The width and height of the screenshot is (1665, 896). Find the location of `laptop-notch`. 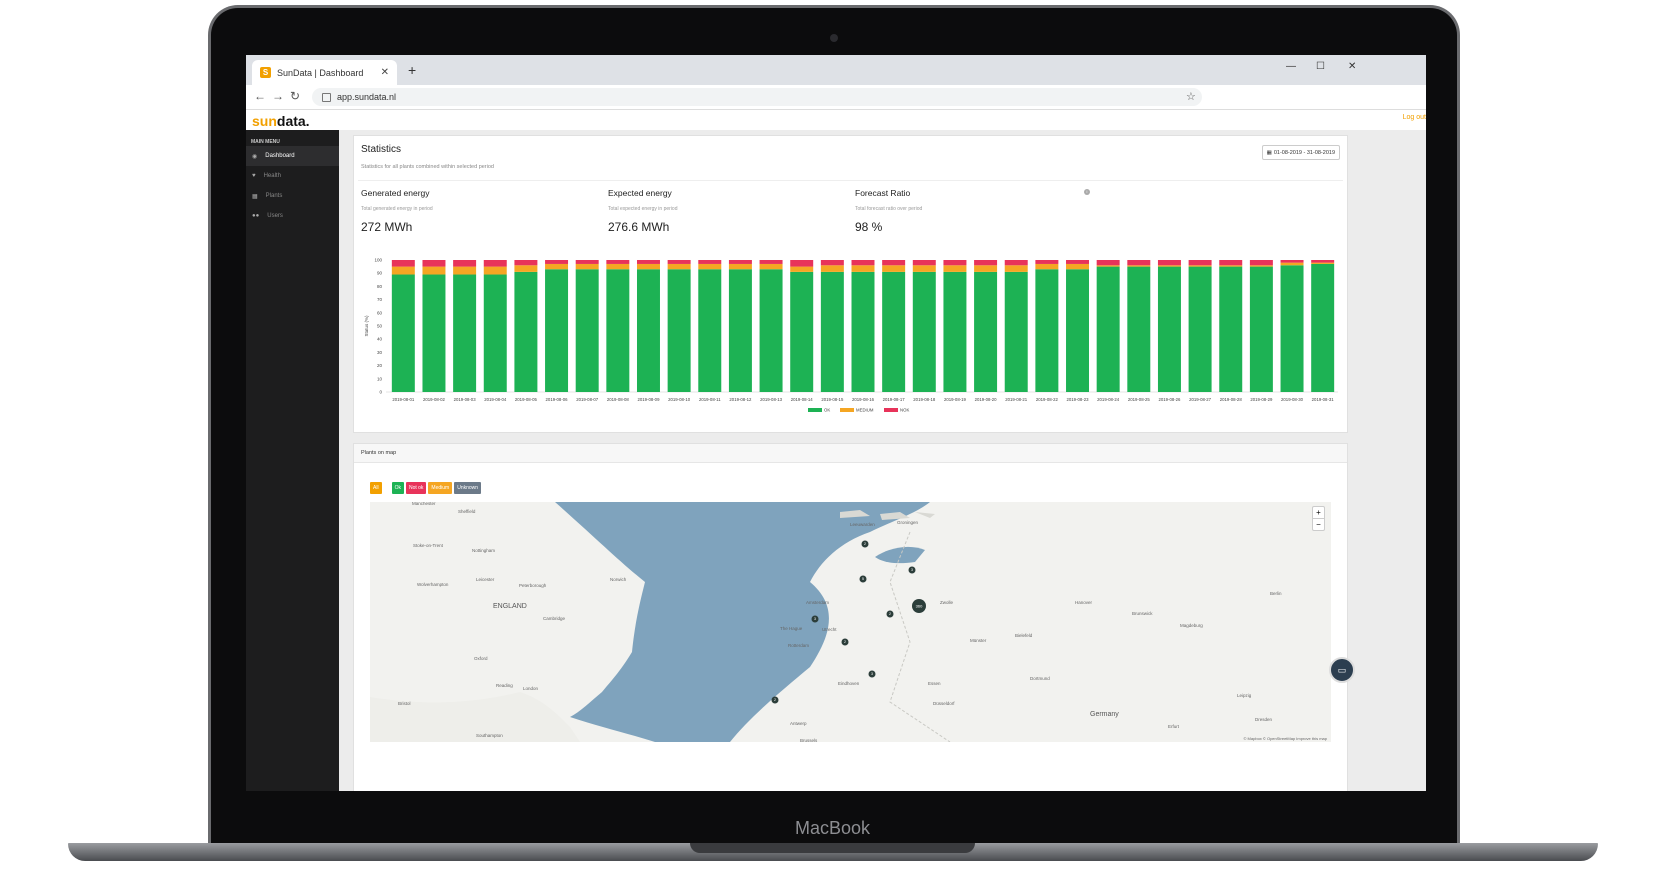

laptop-notch is located at coordinates (832, 848).